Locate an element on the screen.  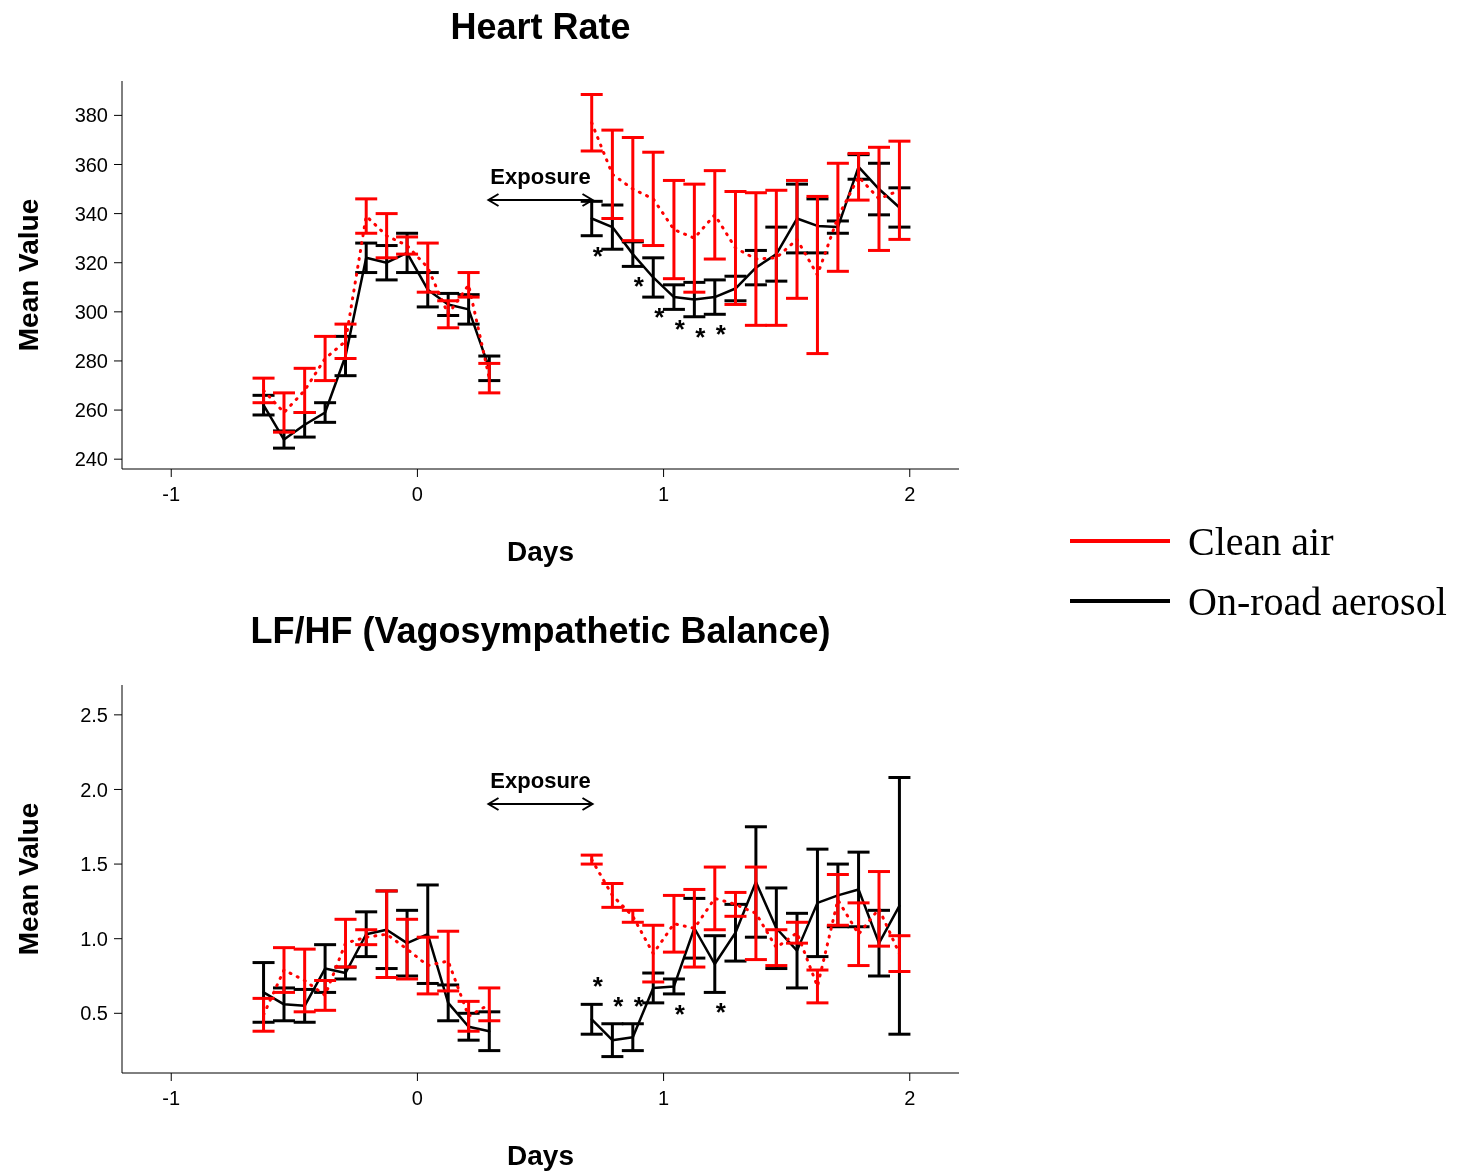
chart-title: LF/HF (Vagosympathetic Balance) is located at coordinates (540, 631).